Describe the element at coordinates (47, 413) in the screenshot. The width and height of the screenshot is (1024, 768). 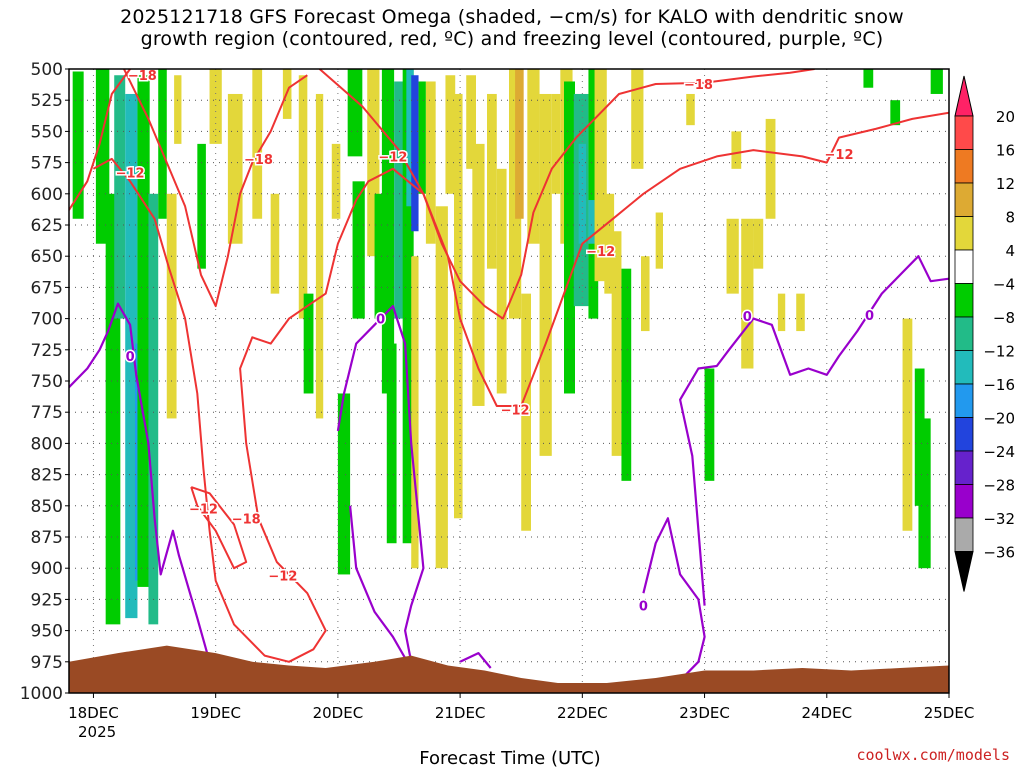
I see `y-tick-label: 775` at that location.